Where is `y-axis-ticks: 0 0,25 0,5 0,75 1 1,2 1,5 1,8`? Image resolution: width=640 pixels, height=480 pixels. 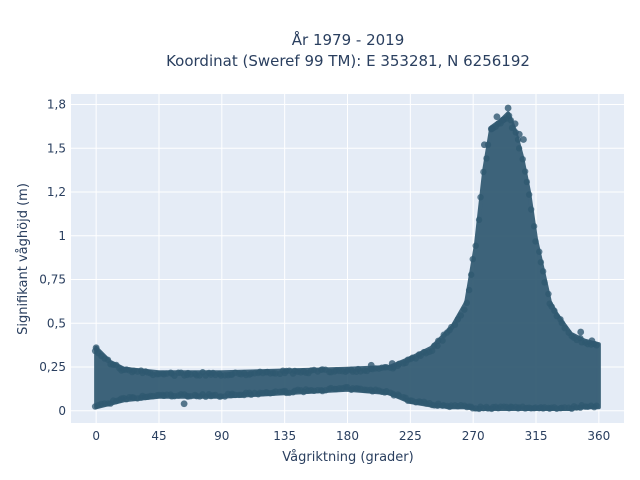
y-axis-ticks: 0 0,25 0,5 0,75 1 1,2 1,5 1,8 is located at coordinates (52, 258).